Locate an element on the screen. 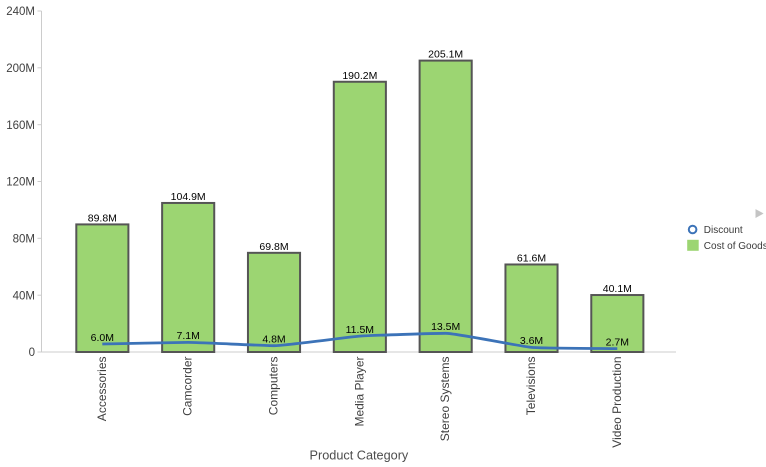 The height and width of the screenshot is (467, 766). svg-text: 13.5M is located at coordinates (445, 327).